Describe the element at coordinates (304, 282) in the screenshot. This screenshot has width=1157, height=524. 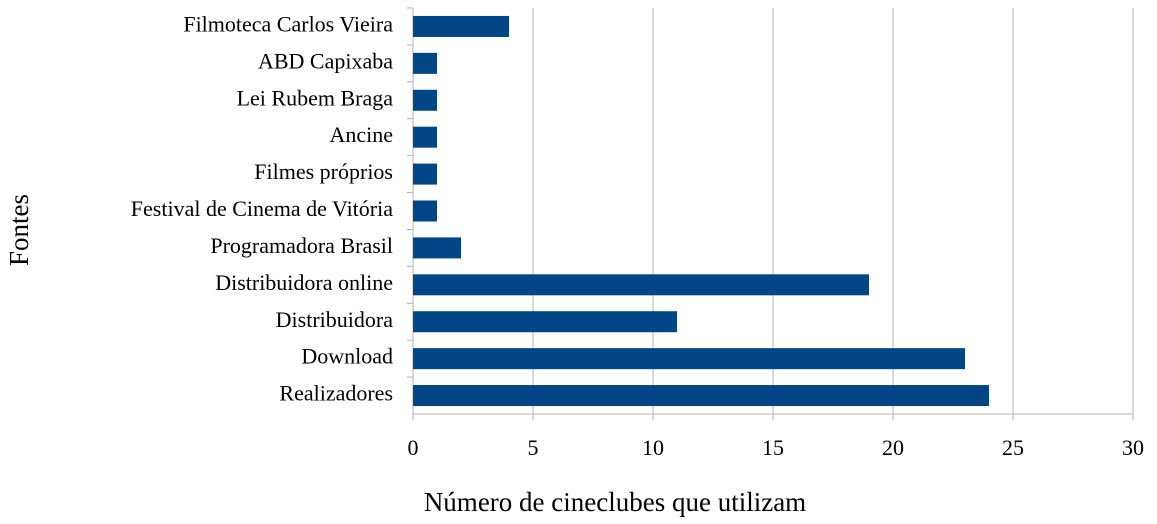
I see `y-tick-label: Distribuidora online` at that location.